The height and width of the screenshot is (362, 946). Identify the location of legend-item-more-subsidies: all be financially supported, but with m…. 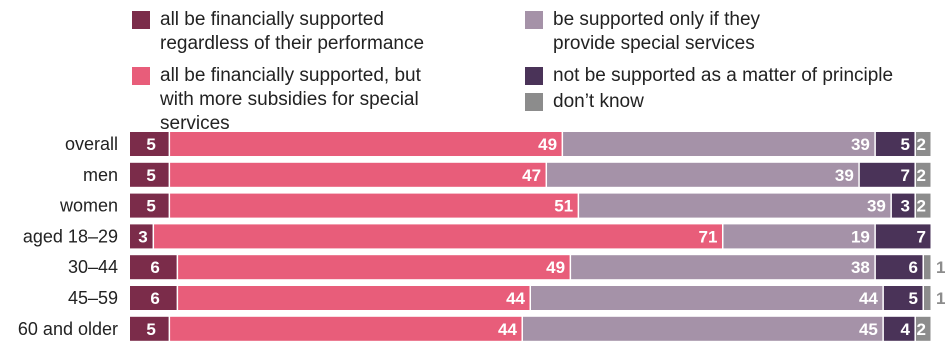
(292, 100).